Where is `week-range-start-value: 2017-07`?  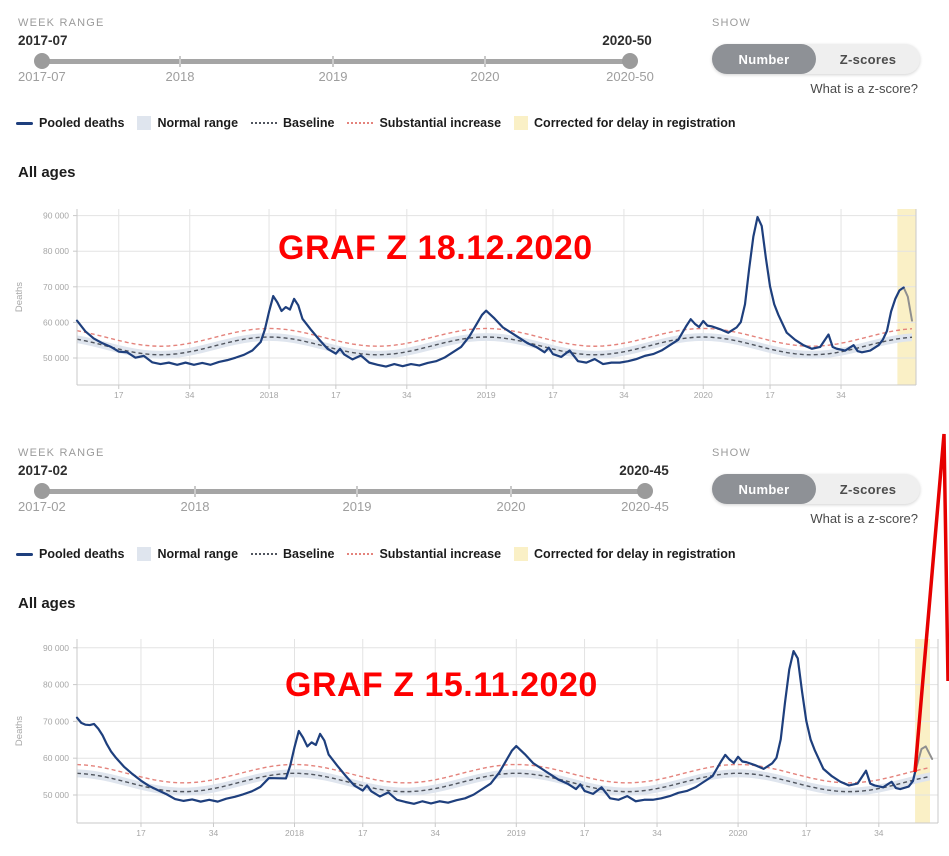 week-range-start-value: 2017-07 is located at coordinates (43, 40).